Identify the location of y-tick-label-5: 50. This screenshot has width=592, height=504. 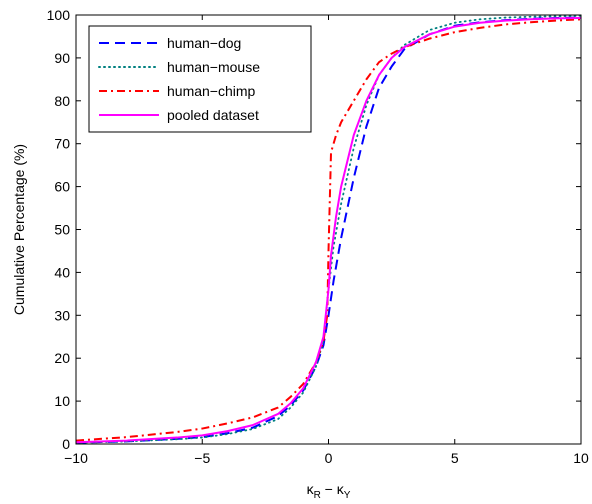
(62, 230).